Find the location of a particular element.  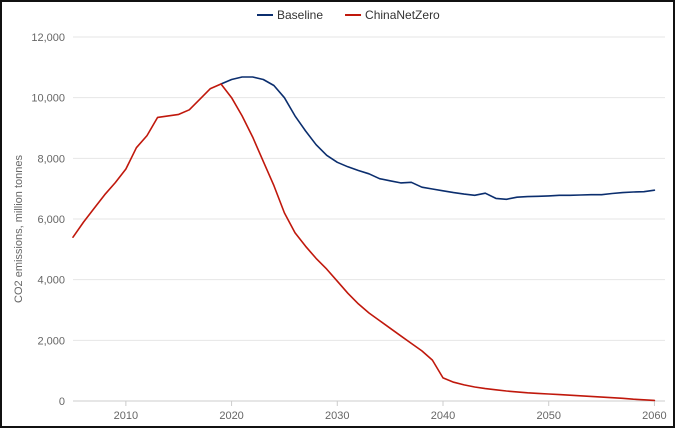

x-tick-label: 2010 is located at coordinates (126, 416).